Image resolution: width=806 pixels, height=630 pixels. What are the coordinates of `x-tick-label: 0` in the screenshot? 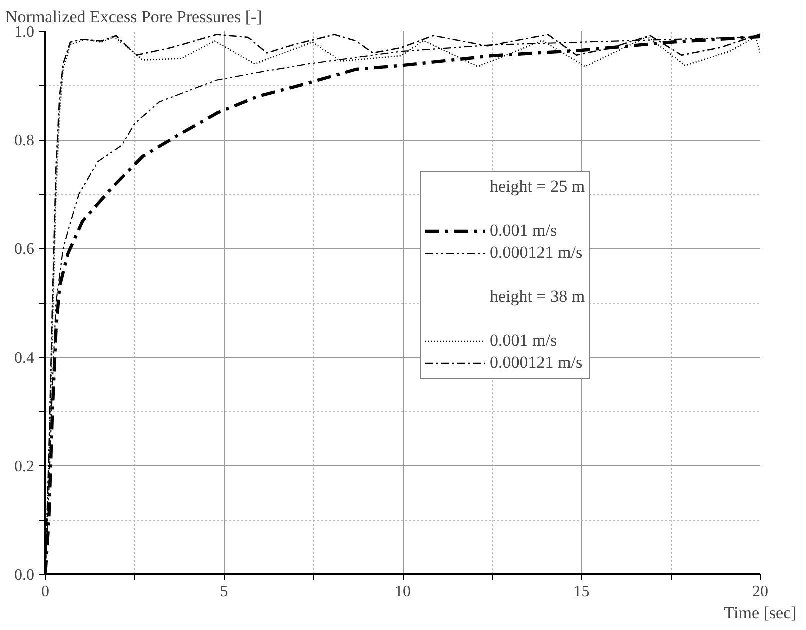 It's located at (46, 592).